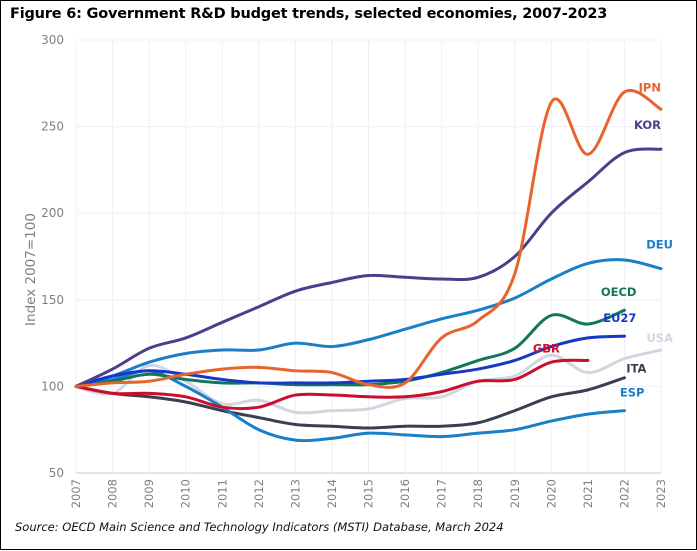 This screenshot has width=697, height=551. What do you see at coordinates (52, 300) in the screenshot?
I see `y-tick-label: 150` at bounding box center [52, 300].